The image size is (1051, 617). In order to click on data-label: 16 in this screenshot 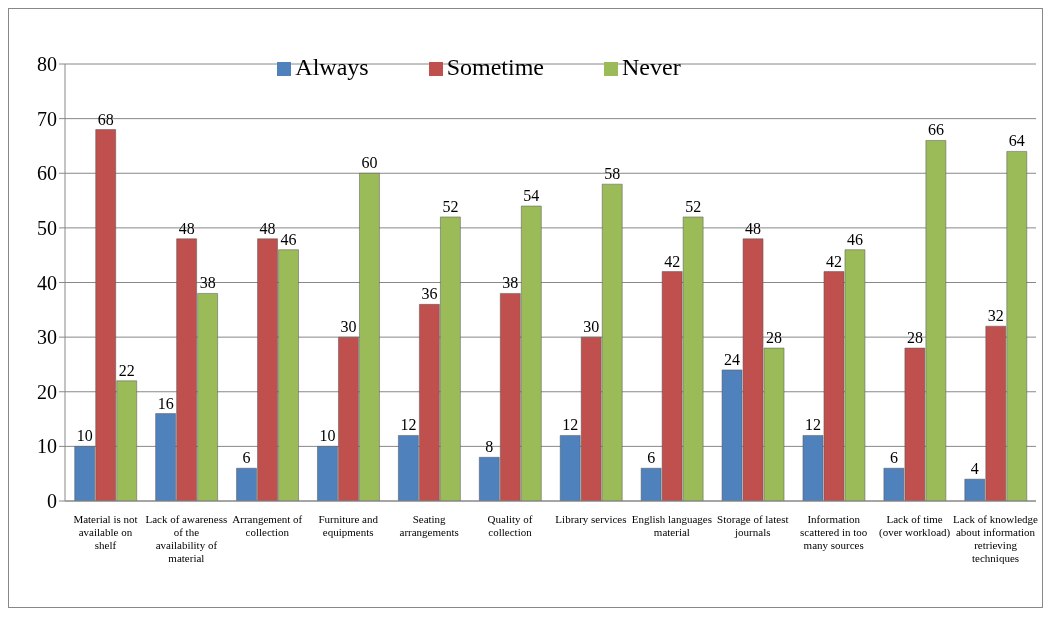, I will do `click(165, 403)`.